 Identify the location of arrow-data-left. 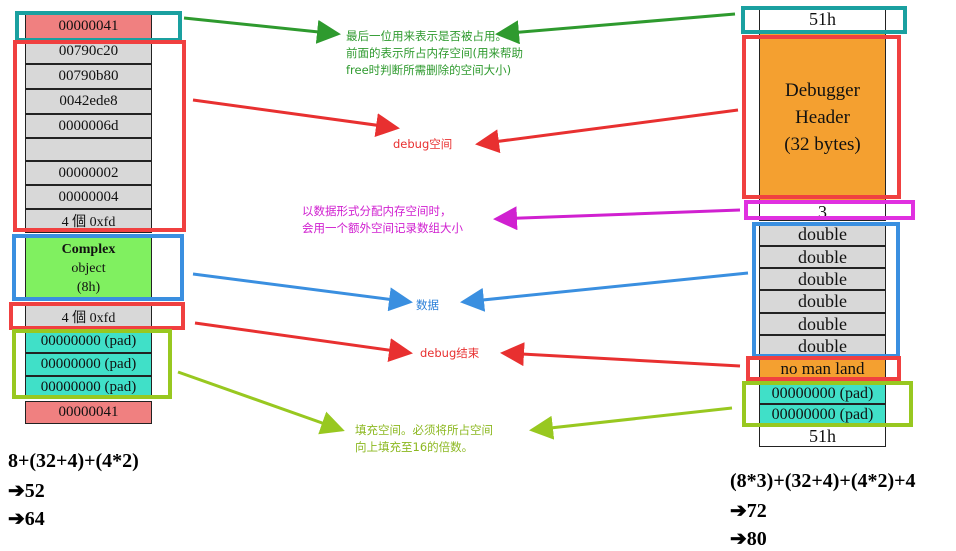
(301, 288).